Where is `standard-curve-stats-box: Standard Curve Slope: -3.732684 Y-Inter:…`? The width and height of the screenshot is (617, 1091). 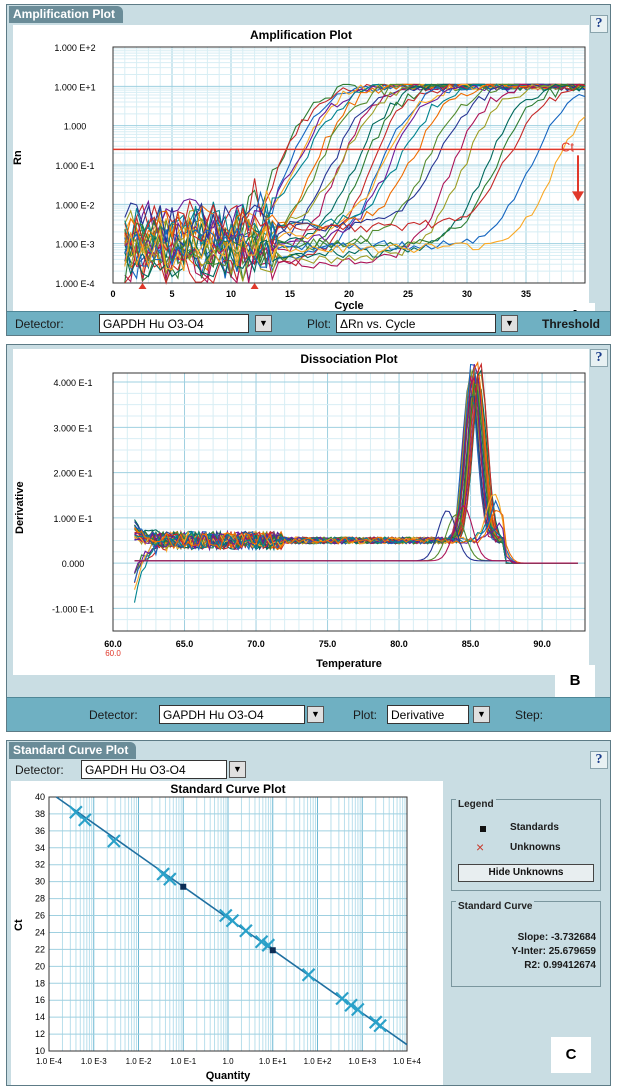
standard-curve-stats-box: Standard Curve Slope: -3.732684 Y-Inter:… is located at coordinates (526, 944).